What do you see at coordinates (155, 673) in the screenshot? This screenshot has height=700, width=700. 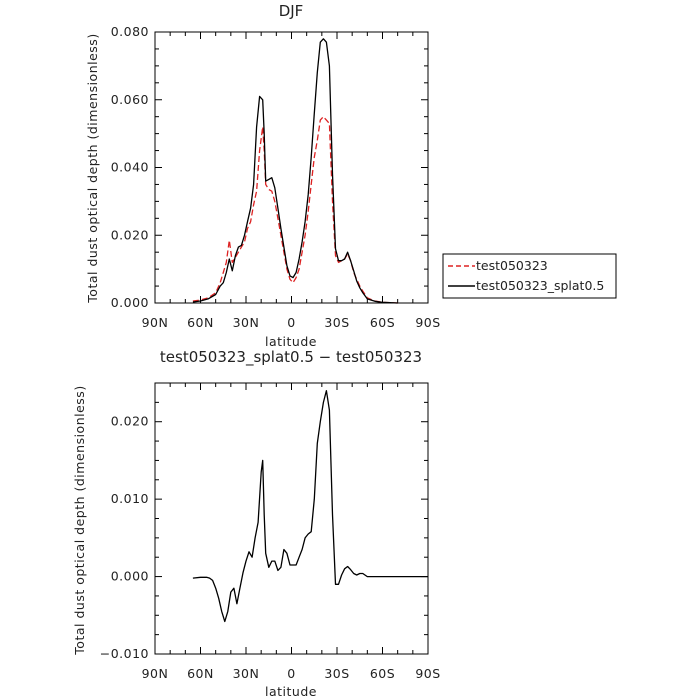 I see `bottom-x-tick-label: 90N` at bounding box center [155, 673].